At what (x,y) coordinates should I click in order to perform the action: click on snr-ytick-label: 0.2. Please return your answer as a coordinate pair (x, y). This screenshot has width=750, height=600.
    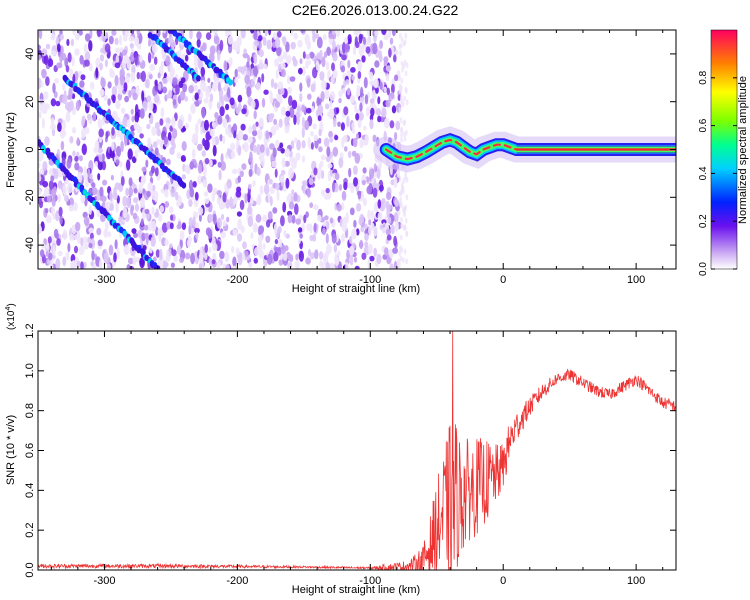
    Looking at the image, I should click on (30, 530).